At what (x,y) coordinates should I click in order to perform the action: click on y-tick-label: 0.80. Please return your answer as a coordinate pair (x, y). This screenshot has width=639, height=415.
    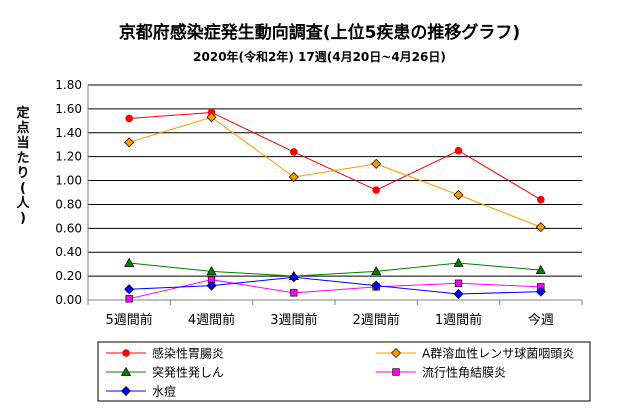
    Looking at the image, I should click on (68, 204).